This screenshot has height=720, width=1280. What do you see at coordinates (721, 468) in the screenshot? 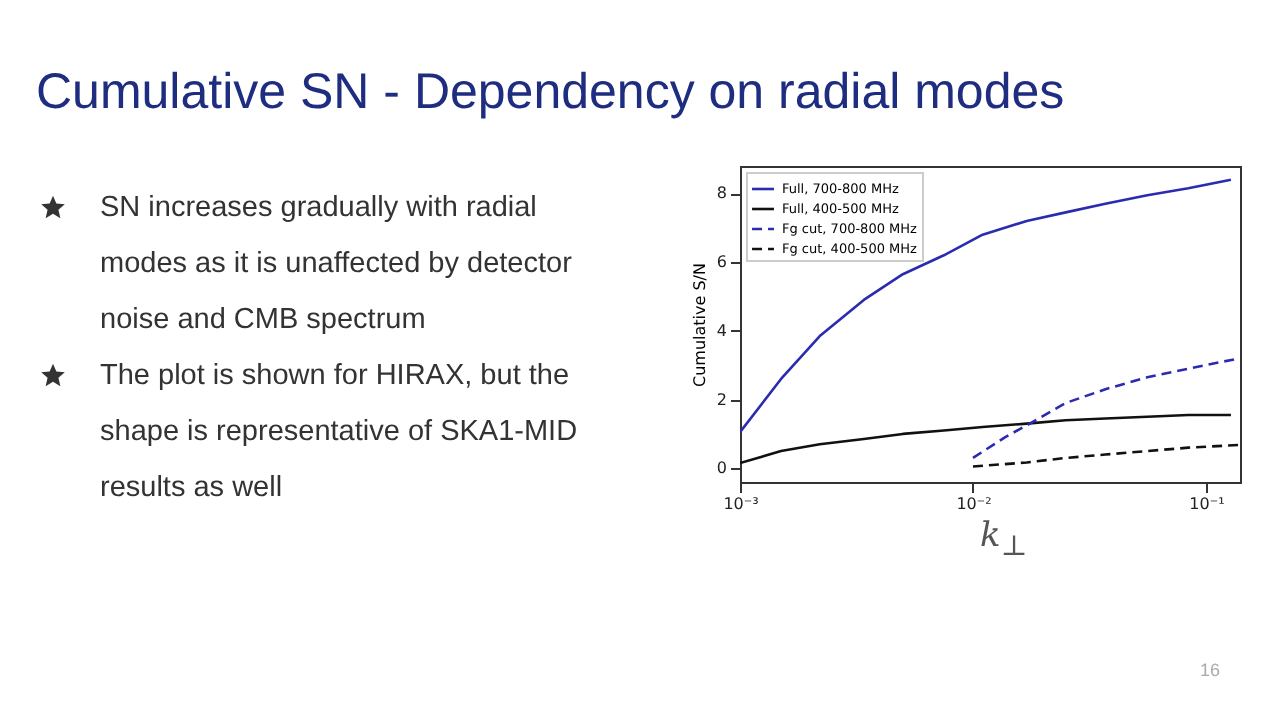
I see `y-tick-label: 0` at bounding box center [721, 468].